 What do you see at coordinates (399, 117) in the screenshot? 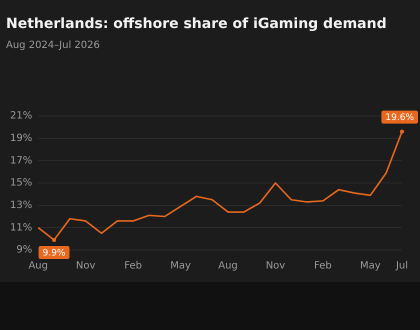
I see `data-label: 19.6%` at bounding box center [399, 117].